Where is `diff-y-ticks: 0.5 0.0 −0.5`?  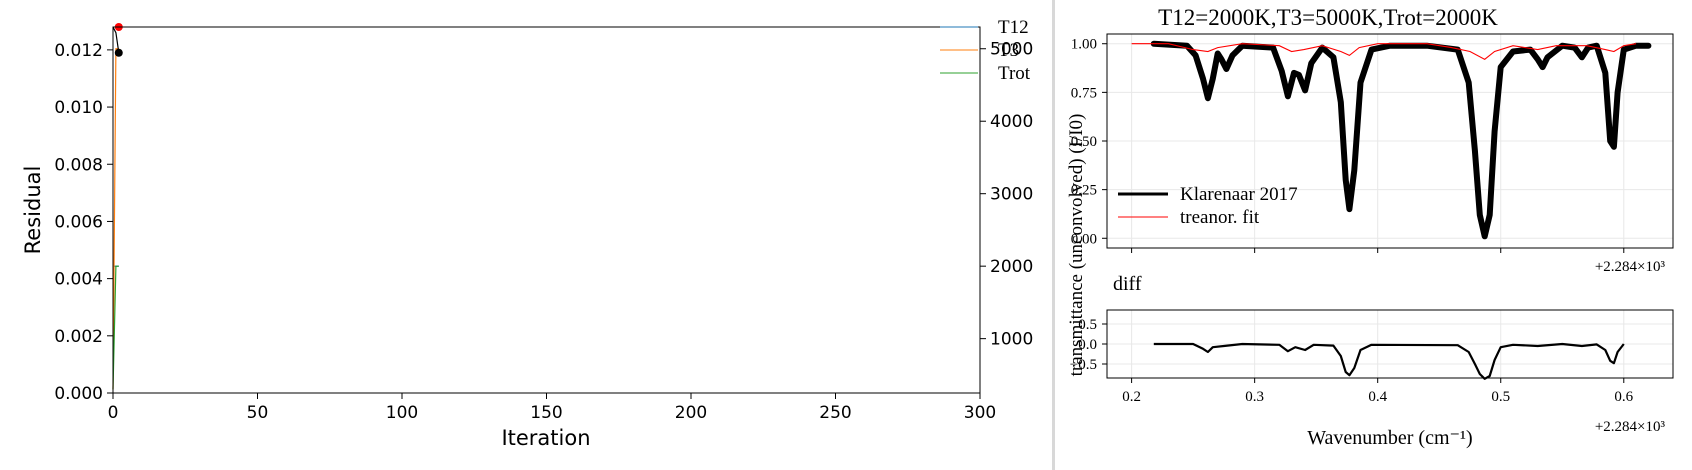
diff-y-ticks: 0.5 0.0 −0.5 is located at coordinates (1088, 345).